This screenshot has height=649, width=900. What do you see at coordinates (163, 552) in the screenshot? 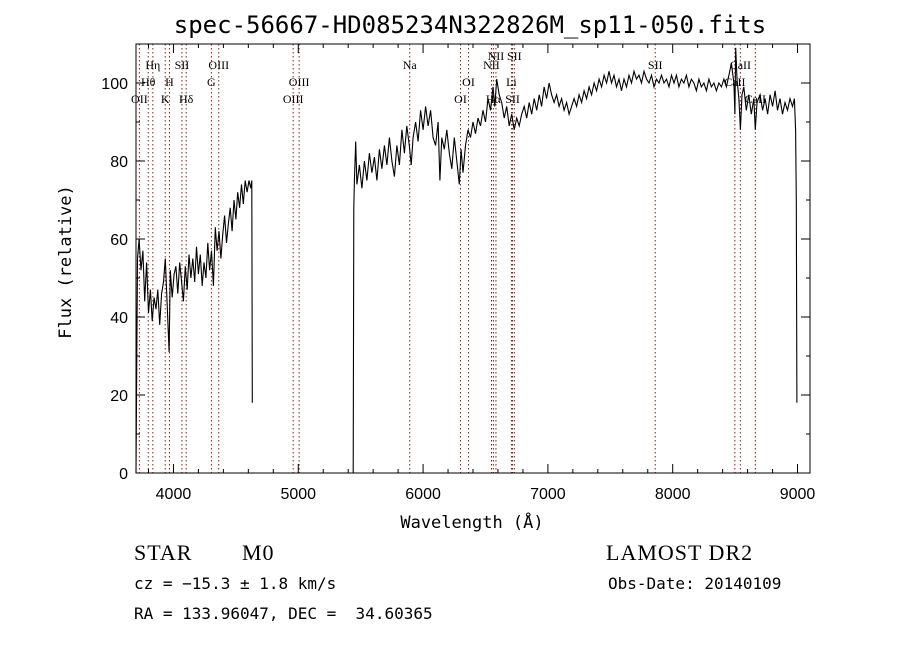
I see `object-class: STAR` at bounding box center [163, 552].